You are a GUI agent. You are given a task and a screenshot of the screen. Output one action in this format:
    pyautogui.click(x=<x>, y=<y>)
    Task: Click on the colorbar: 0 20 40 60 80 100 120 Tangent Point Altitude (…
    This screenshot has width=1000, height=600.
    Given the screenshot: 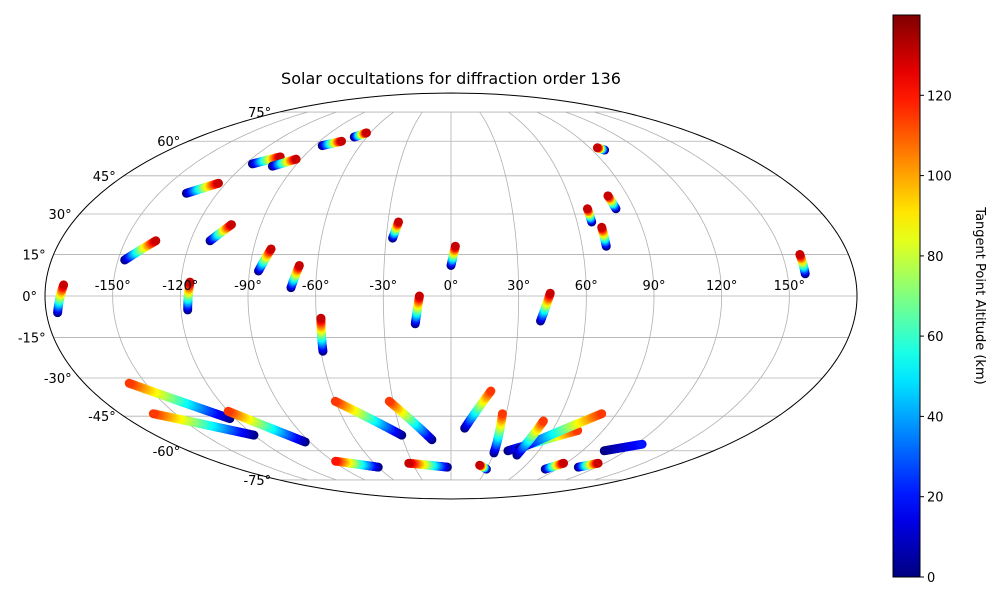 What is the action you would take?
    pyautogui.click(x=939, y=300)
    